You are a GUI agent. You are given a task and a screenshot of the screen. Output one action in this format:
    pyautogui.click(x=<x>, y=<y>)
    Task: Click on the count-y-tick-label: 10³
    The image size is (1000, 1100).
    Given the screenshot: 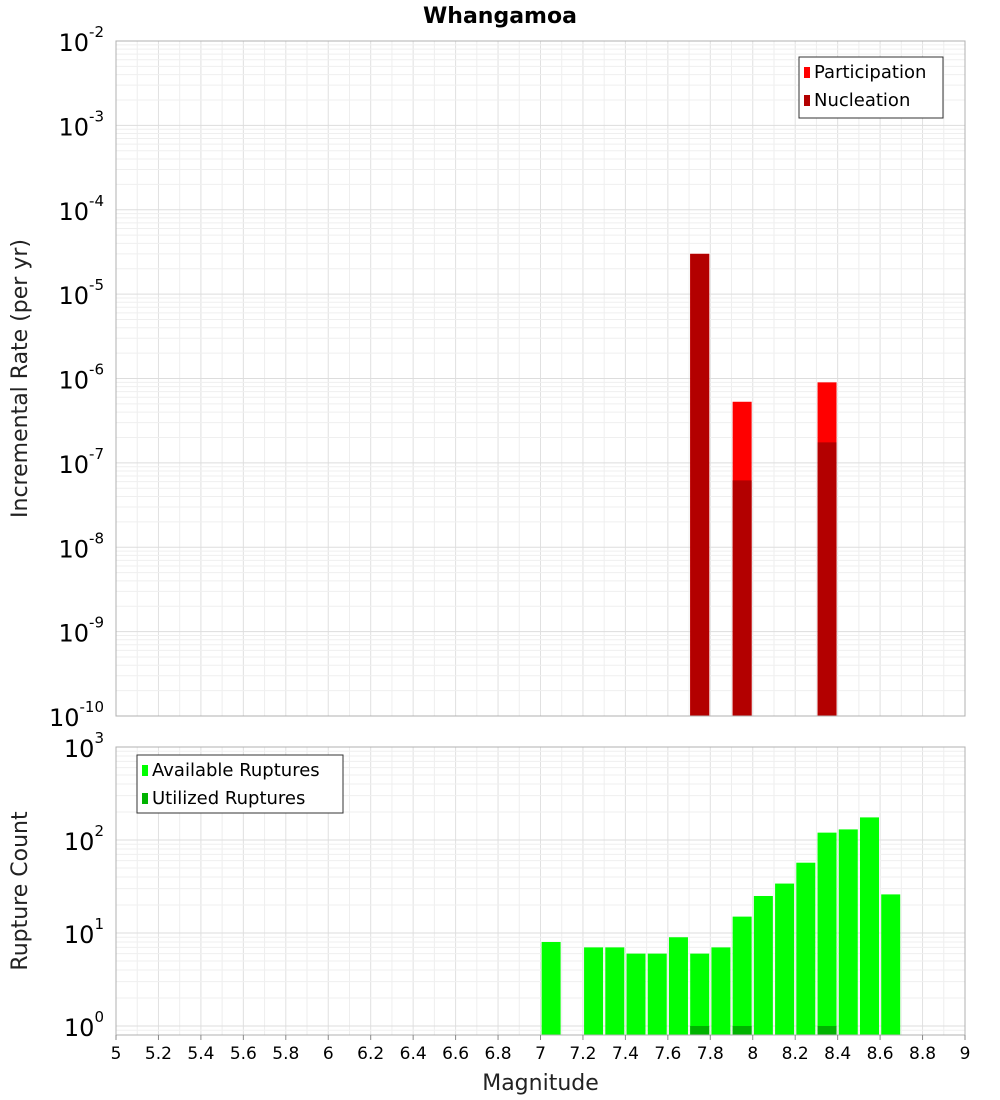 What is the action you would take?
    pyautogui.click(x=84, y=746)
    